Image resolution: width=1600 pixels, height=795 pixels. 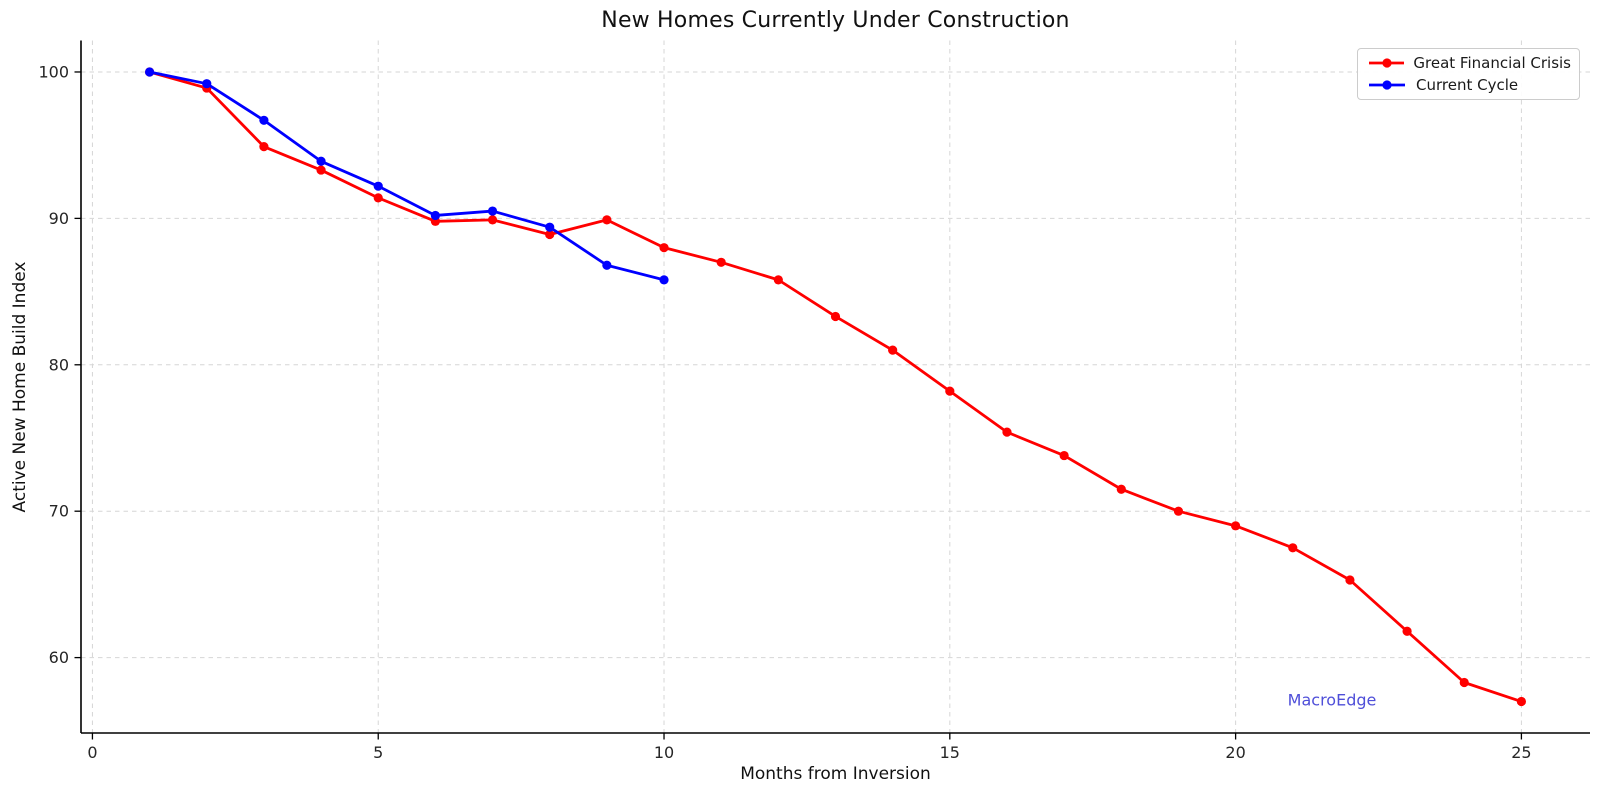 I want to click on legend-item-great-financial-crisis: Great Financial Crisis, so click(x=1469, y=63).